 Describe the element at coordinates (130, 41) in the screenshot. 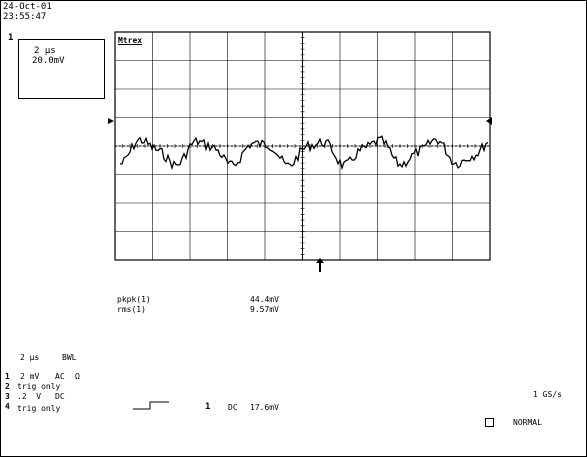

I see `trace-label: Mtrex` at that location.